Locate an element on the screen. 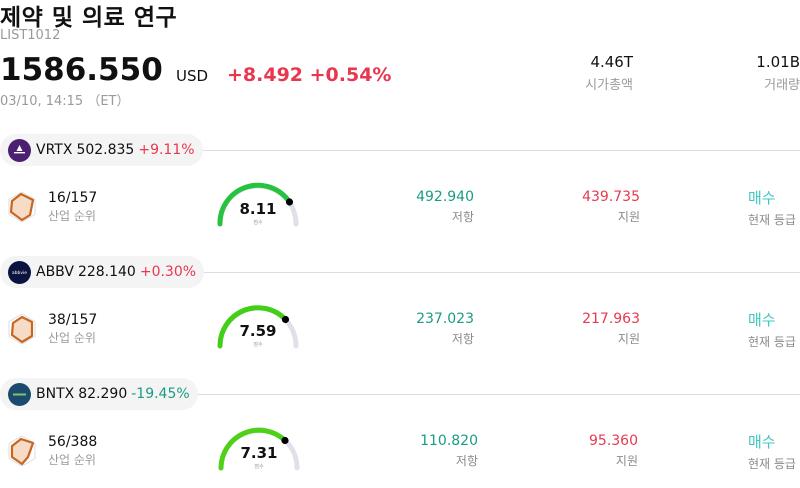 Image resolution: width=800 pixels, height=488 pixels. resistance-value: 237.023 is located at coordinates (445, 319).